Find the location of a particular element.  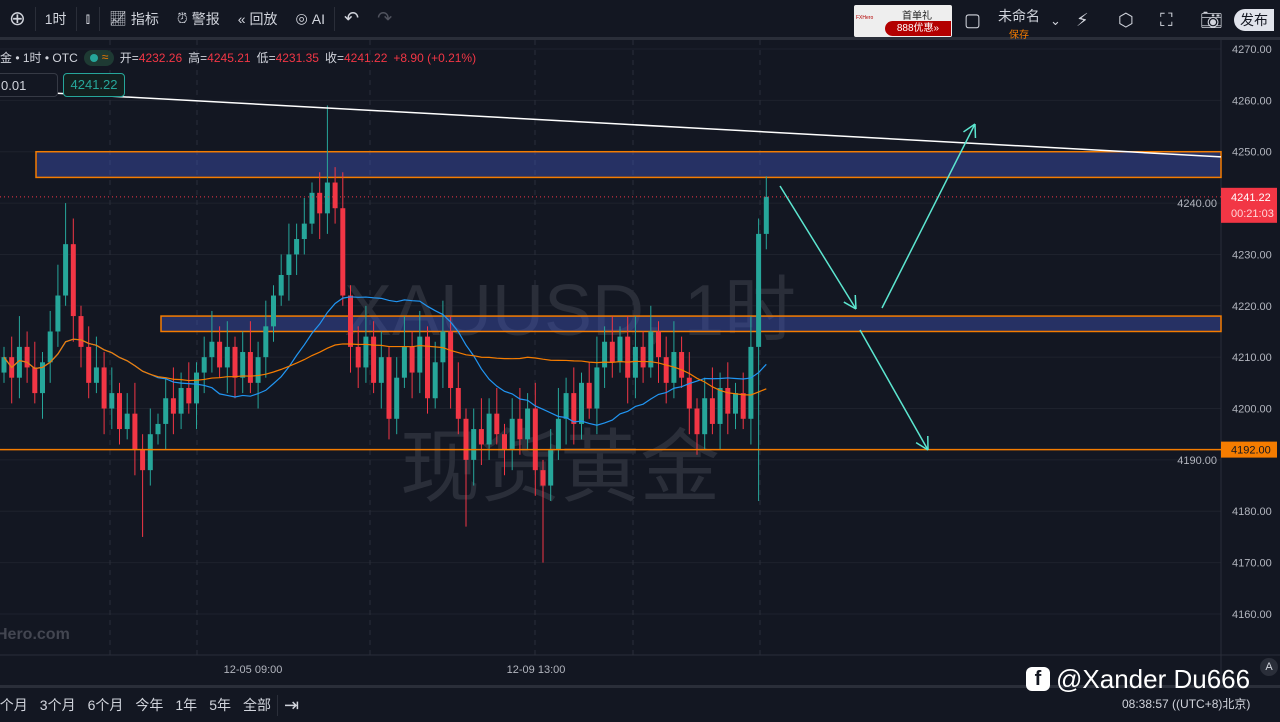

symbol-label: 金 • 1时 • OTC is located at coordinates (39, 58).